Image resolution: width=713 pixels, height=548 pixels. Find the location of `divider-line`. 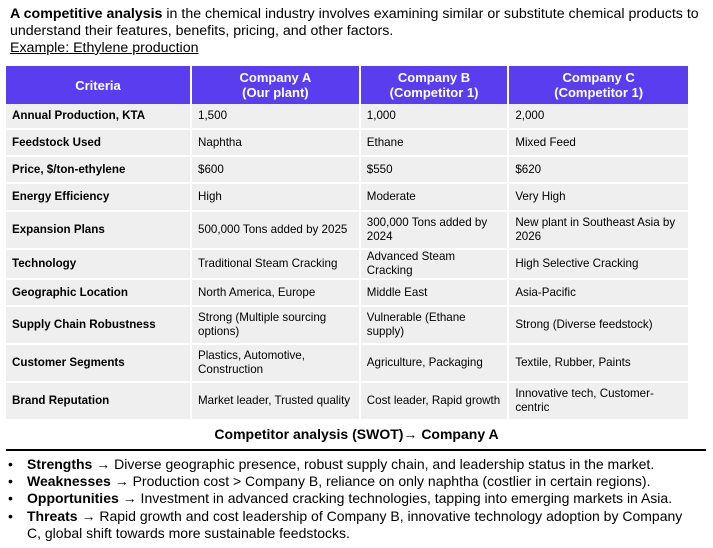

divider-line is located at coordinates (356, 450).